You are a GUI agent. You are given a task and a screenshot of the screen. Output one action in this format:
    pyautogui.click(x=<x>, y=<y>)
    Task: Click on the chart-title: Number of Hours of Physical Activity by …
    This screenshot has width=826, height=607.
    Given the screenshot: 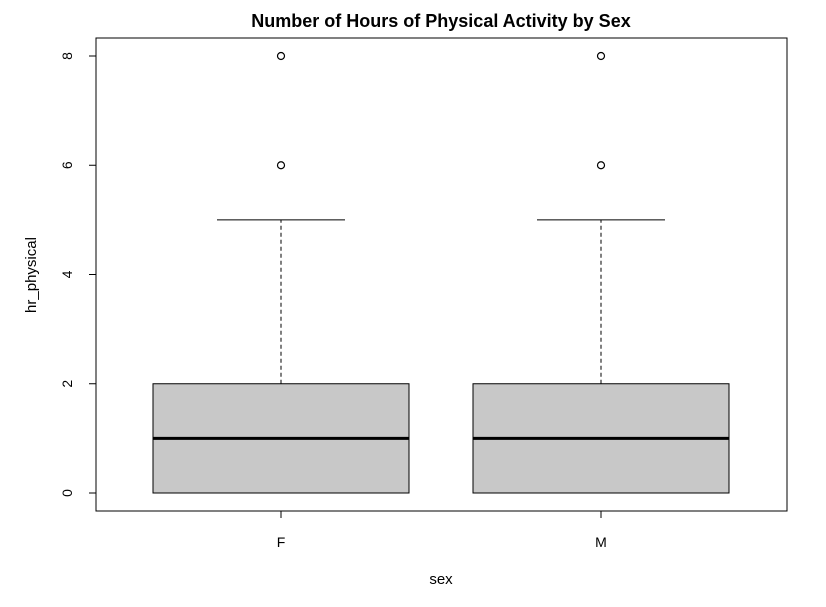 What is the action you would take?
    pyautogui.click(x=440, y=21)
    